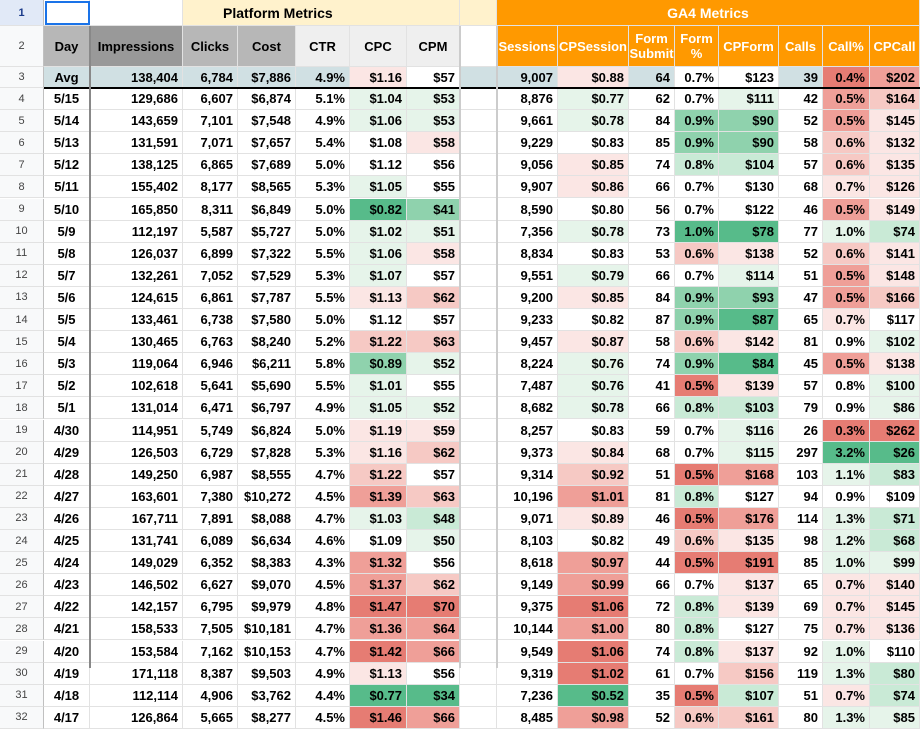  I want to click on cell-day: 4/28, so click(67, 474).